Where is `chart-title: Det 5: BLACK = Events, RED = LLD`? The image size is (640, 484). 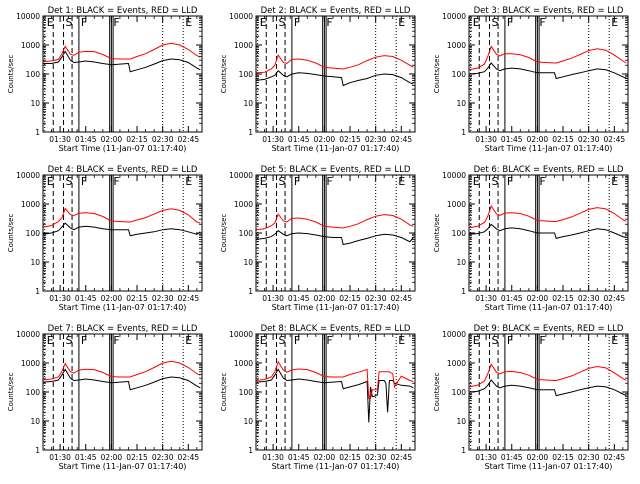
chart-title: Det 5: BLACK = Events, RED = LLD is located at coordinates (336, 170).